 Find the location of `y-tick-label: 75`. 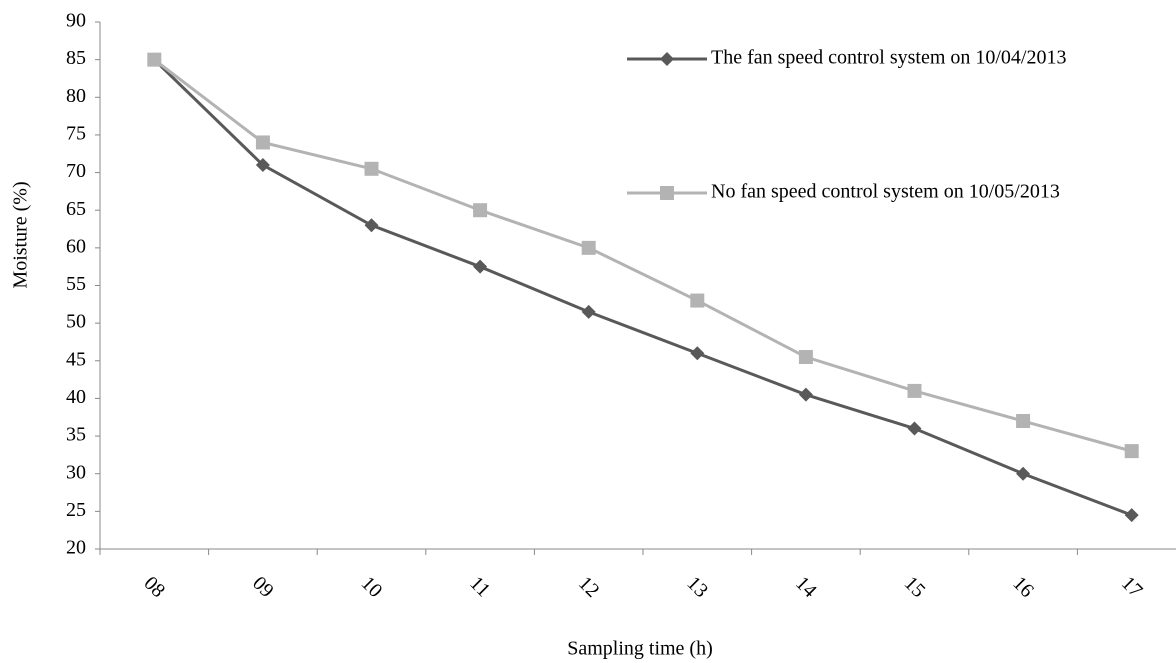

y-tick-label: 75 is located at coordinates (76, 134).